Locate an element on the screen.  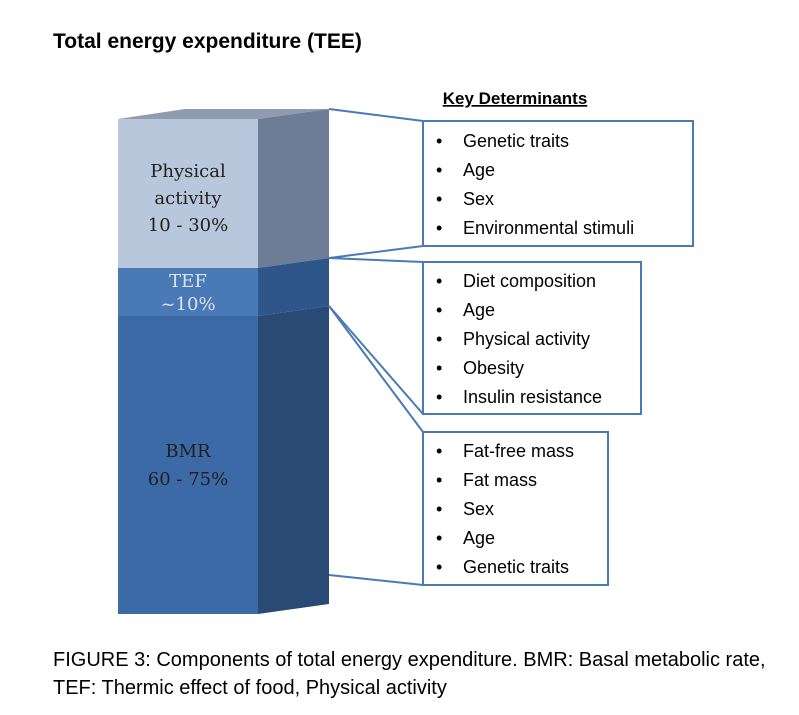
bmr-segment-side is located at coordinates (293, 460).